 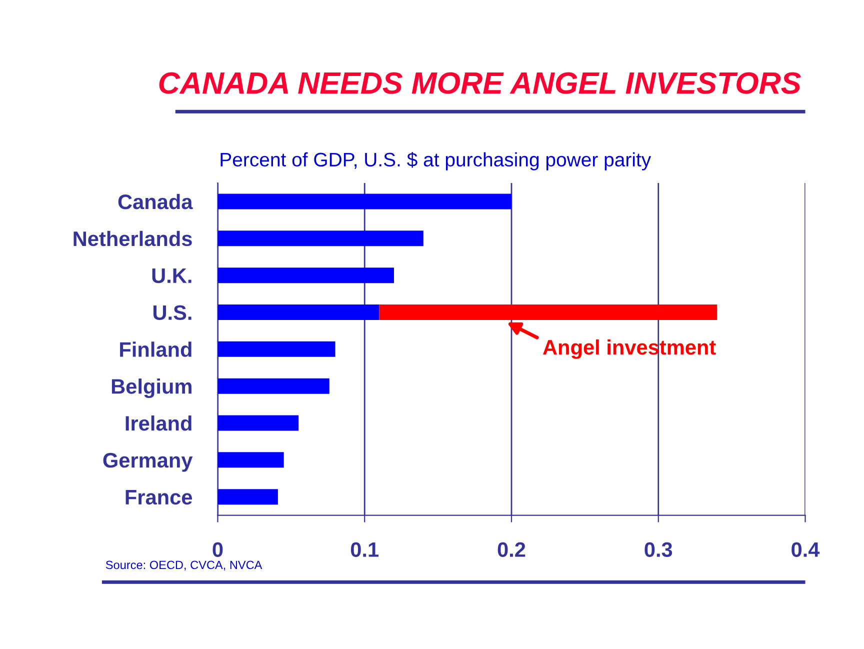 What do you see at coordinates (159, 497) in the screenshot?
I see `y-tick-label: France` at bounding box center [159, 497].